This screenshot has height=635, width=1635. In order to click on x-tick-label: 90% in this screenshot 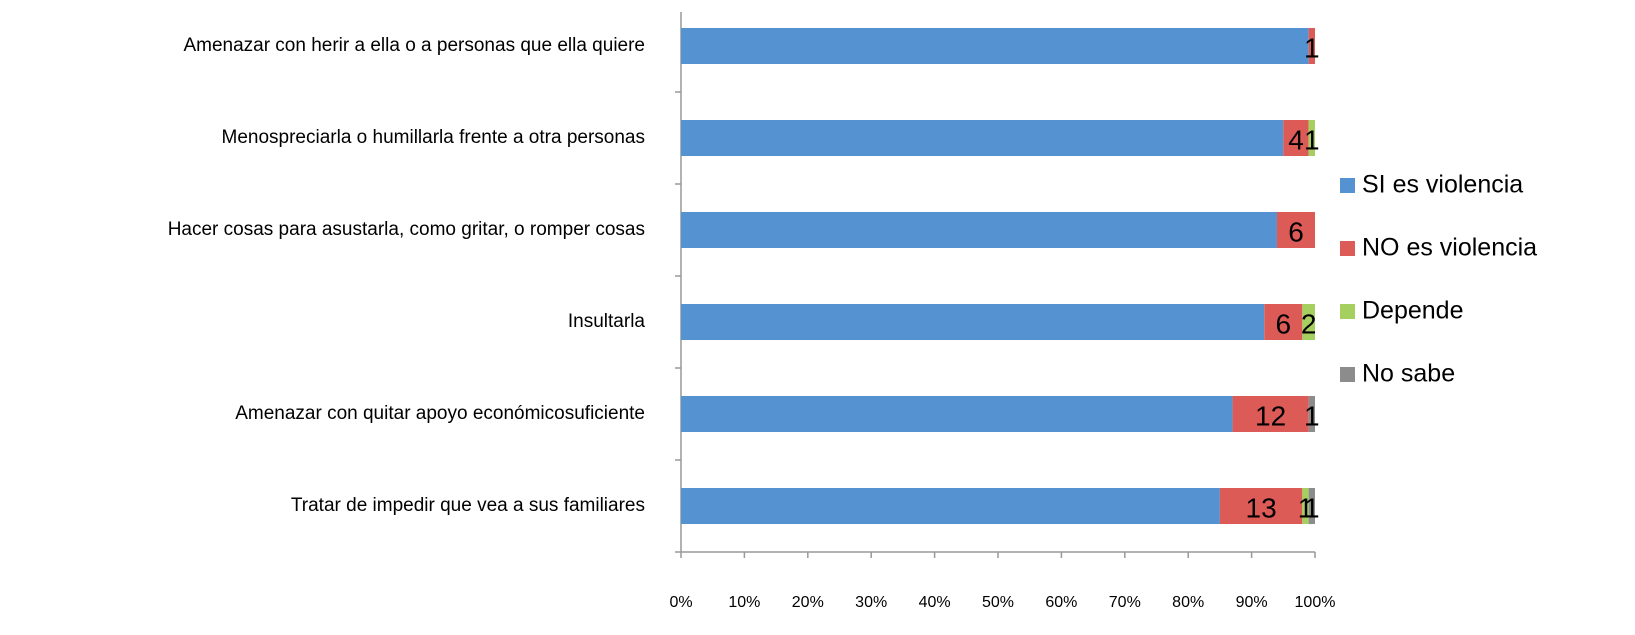, I will do `click(1252, 602)`.